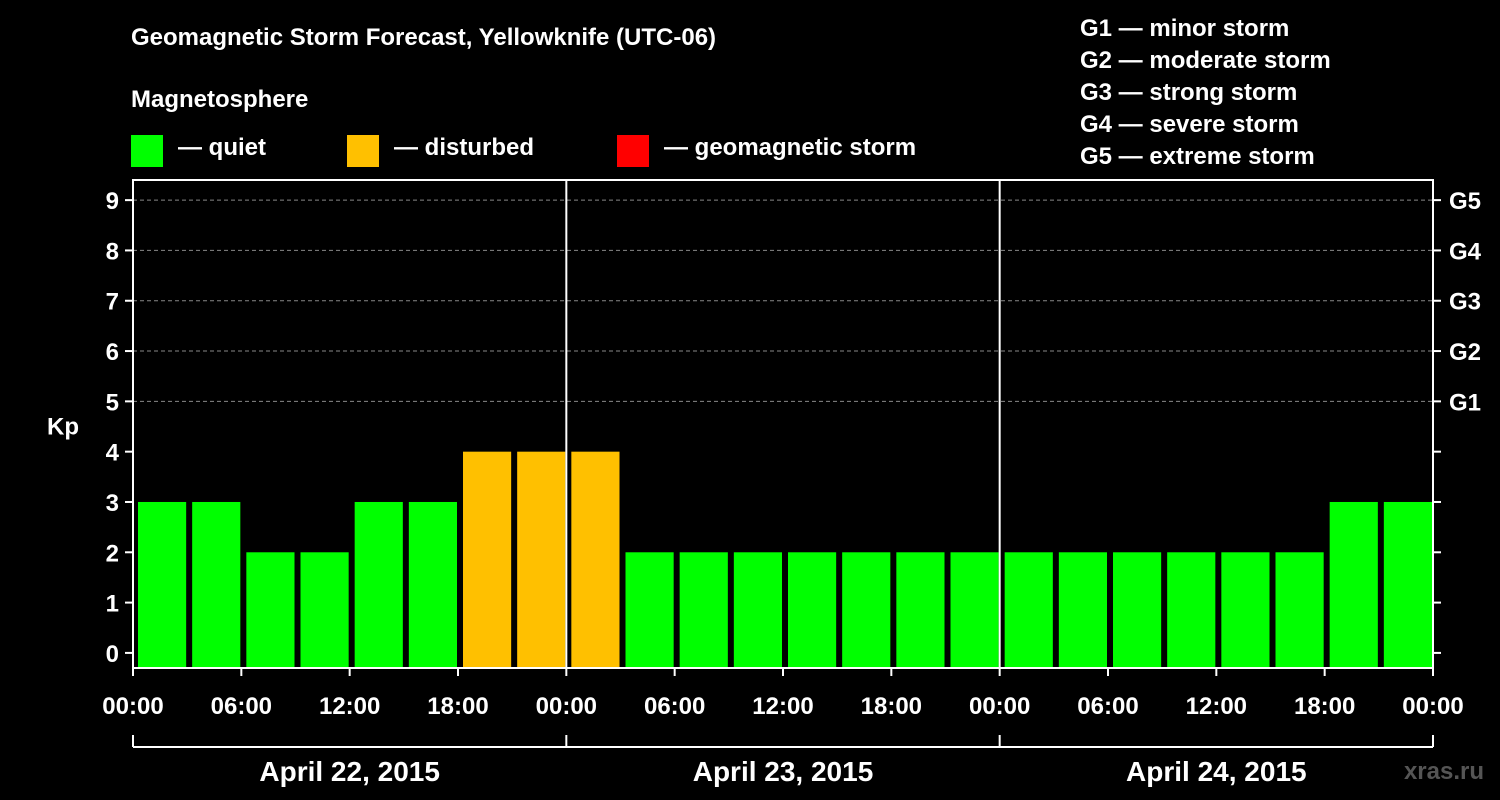 The image size is (1500, 800). I want to click on xtick-label-10: 12:00, so click(1216, 706).